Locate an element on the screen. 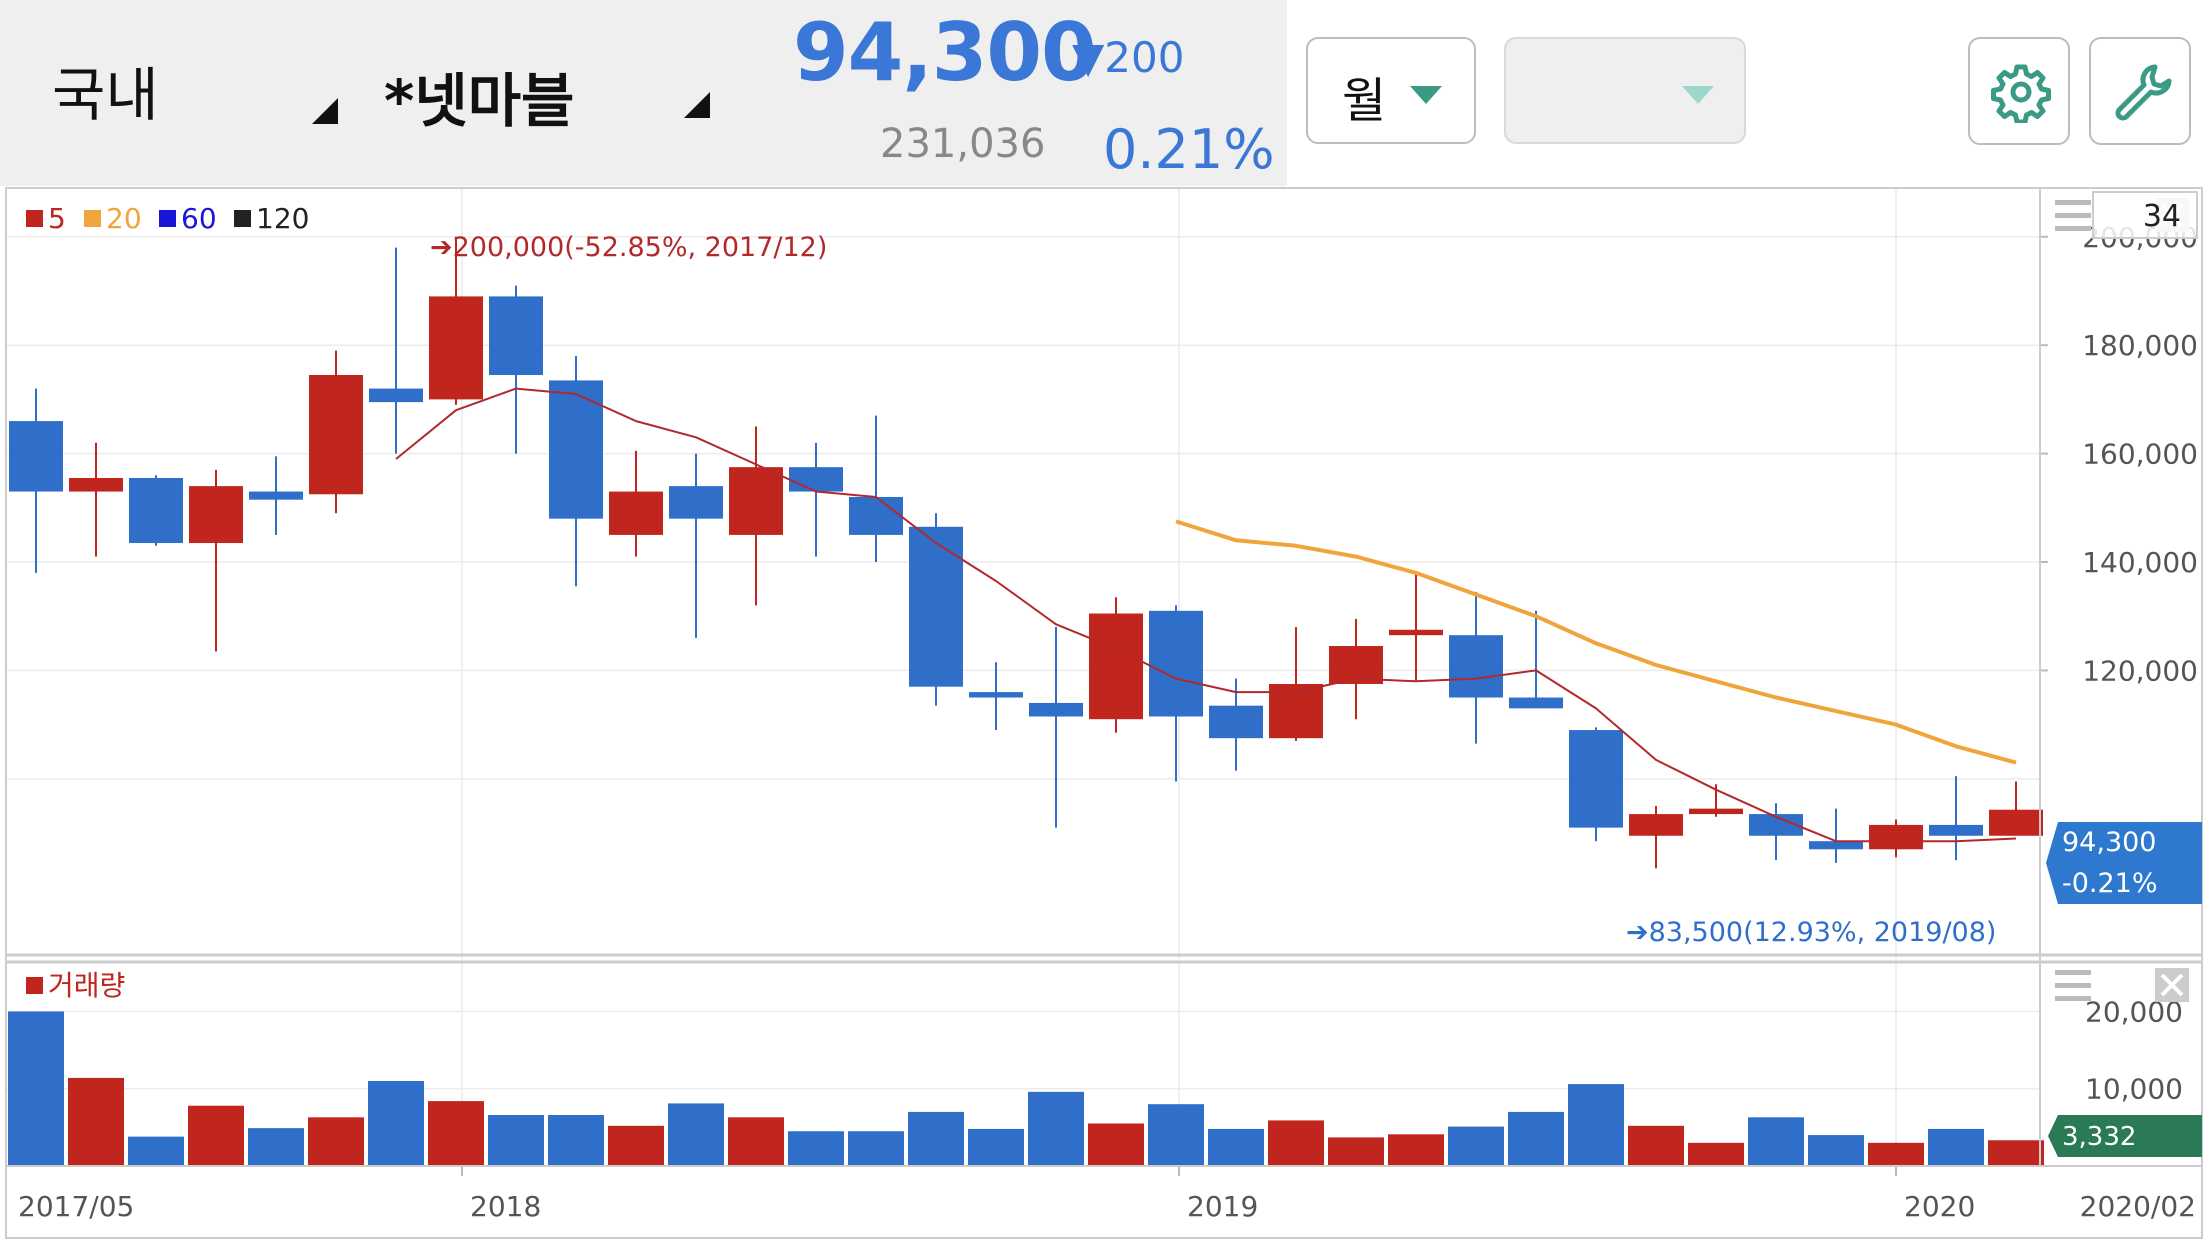 This screenshot has height=1242, width=2208. gear-icon is located at coordinates (2021, 93).